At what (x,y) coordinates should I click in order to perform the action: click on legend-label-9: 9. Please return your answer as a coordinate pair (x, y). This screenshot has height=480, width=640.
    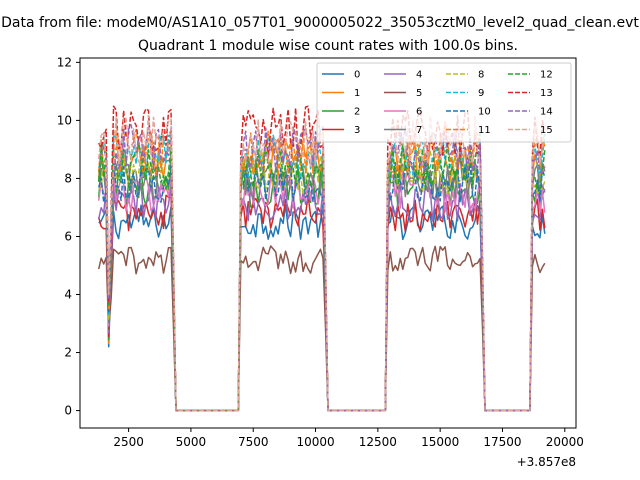
    Looking at the image, I should click on (481, 93).